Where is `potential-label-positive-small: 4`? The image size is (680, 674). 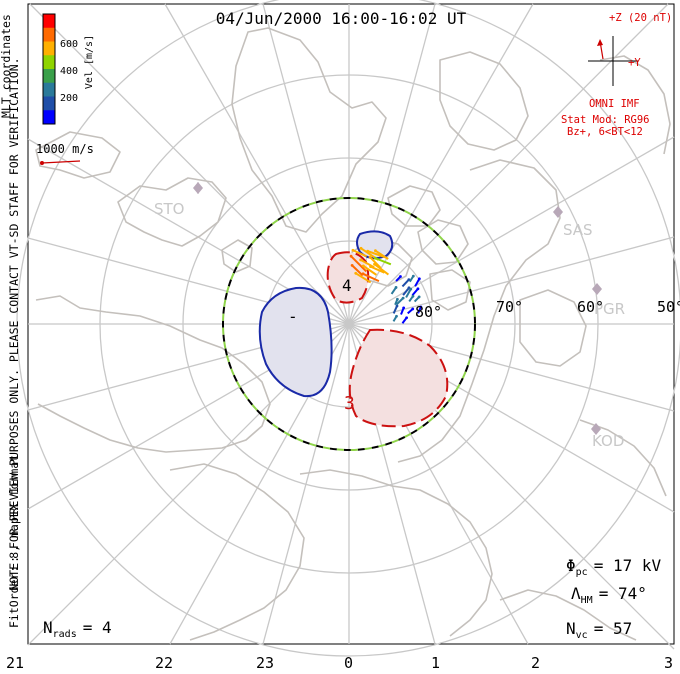
potential-label-positive-small: 4 is located at coordinates (347, 285).